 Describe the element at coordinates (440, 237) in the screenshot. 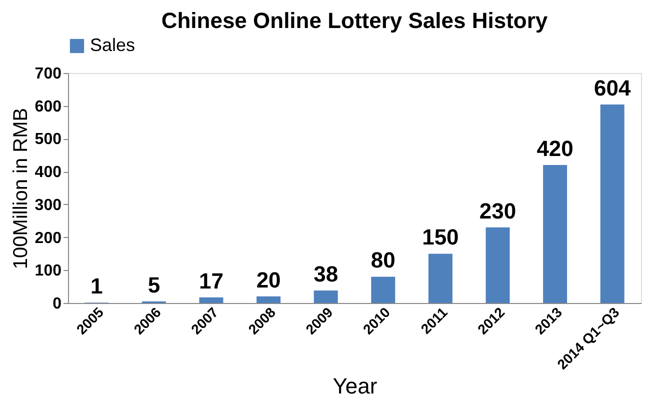

I see `data-label: 150` at that location.